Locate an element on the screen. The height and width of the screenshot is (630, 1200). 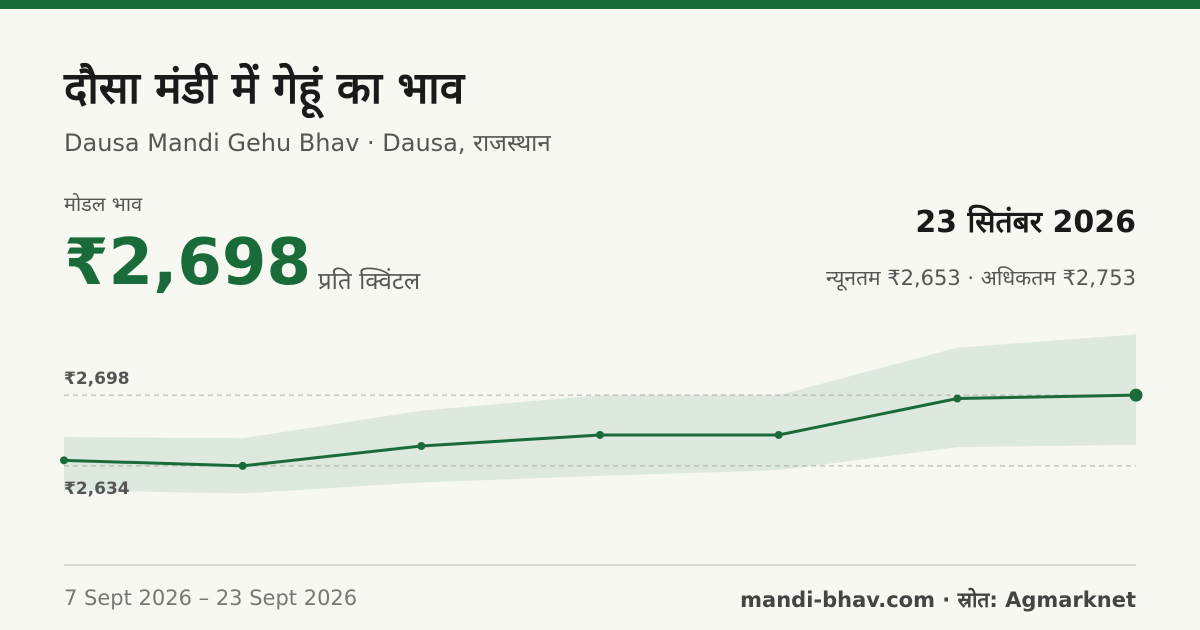
title: दौसा मंडी में गेहूं का भाव is located at coordinates (264, 88).